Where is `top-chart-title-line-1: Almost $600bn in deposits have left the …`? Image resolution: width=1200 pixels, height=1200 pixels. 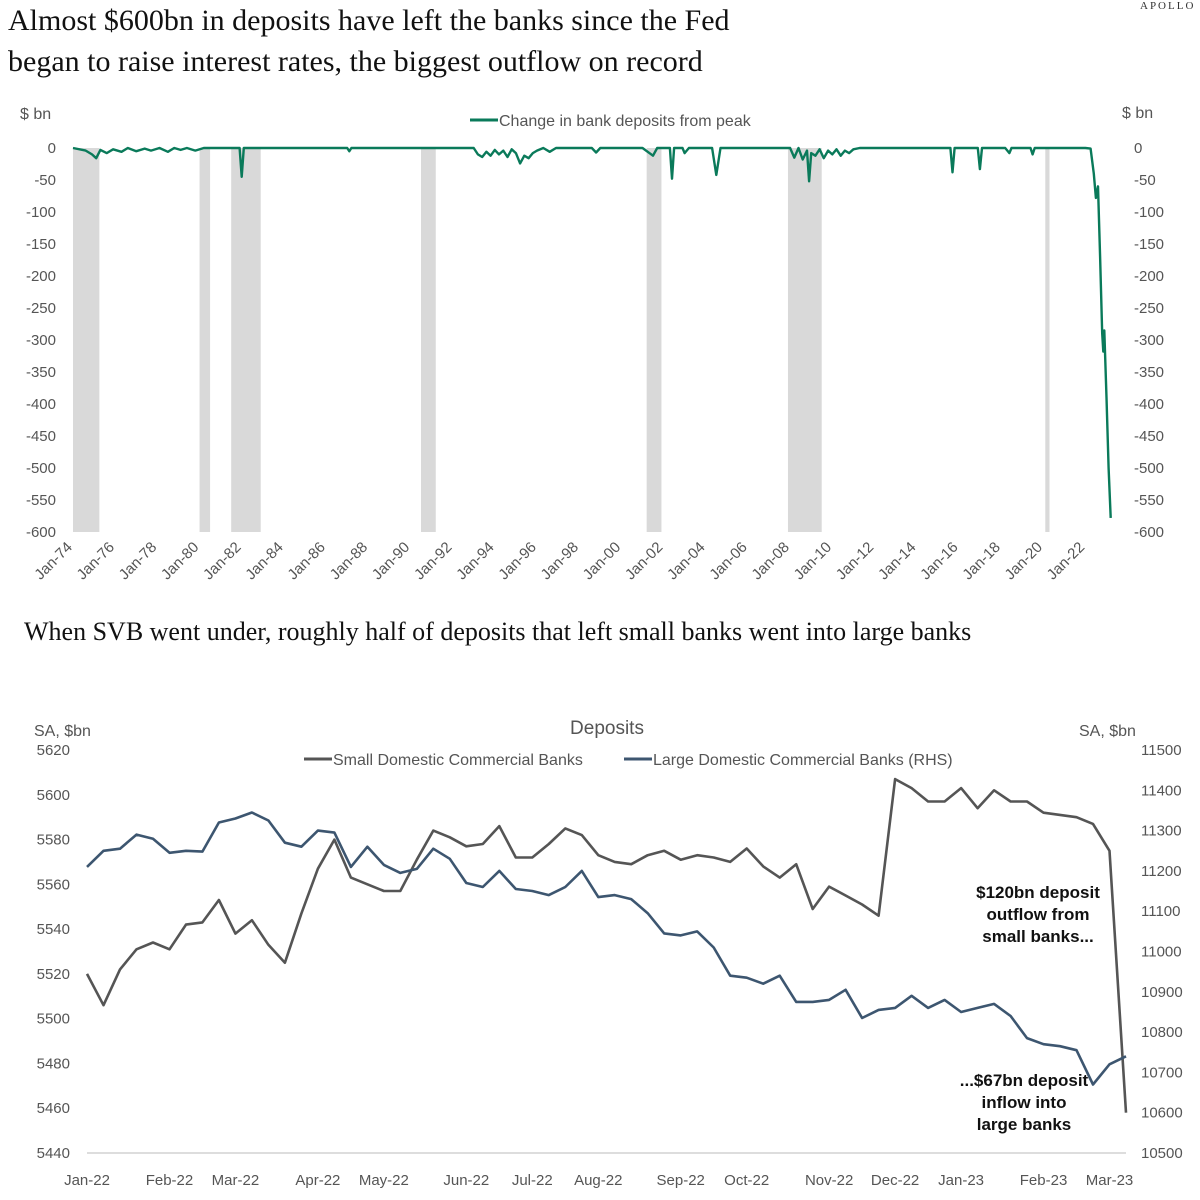
top-chart-title-line-1: Almost $600bn in deposits have left the … is located at coordinates (369, 20).